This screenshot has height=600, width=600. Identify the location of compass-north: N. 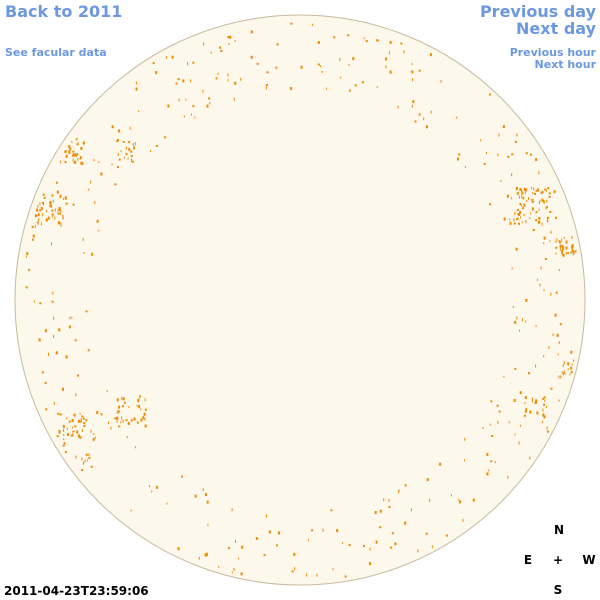
(559, 530).